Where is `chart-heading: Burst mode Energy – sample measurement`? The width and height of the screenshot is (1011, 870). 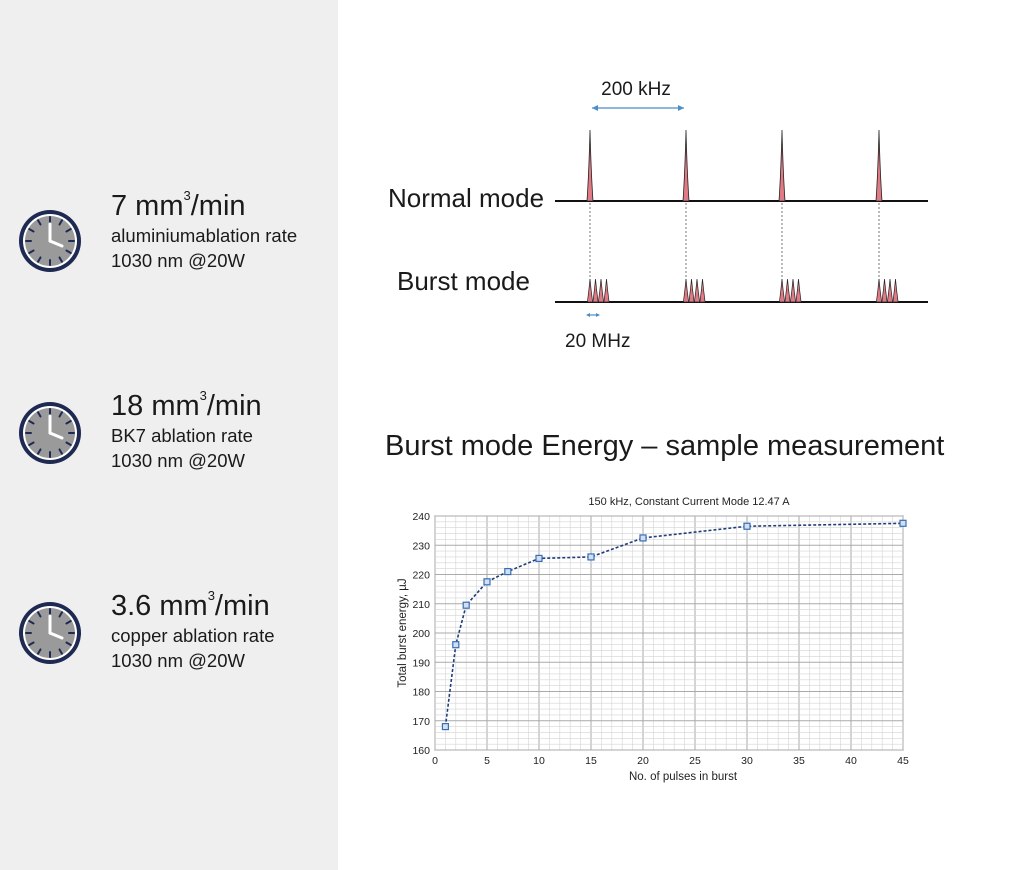 chart-heading: Burst mode Energy – sample measurement is located at coordinates (665, 446).